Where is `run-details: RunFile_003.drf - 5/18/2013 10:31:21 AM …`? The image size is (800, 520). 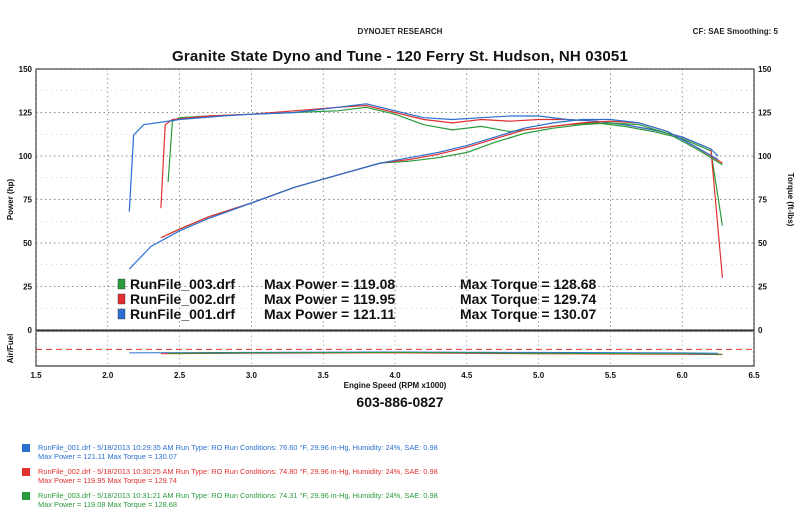 run-details: RunFile_003.drf - 5/18/2013 10:31:21 AM … is located at coordinates (238, 495).